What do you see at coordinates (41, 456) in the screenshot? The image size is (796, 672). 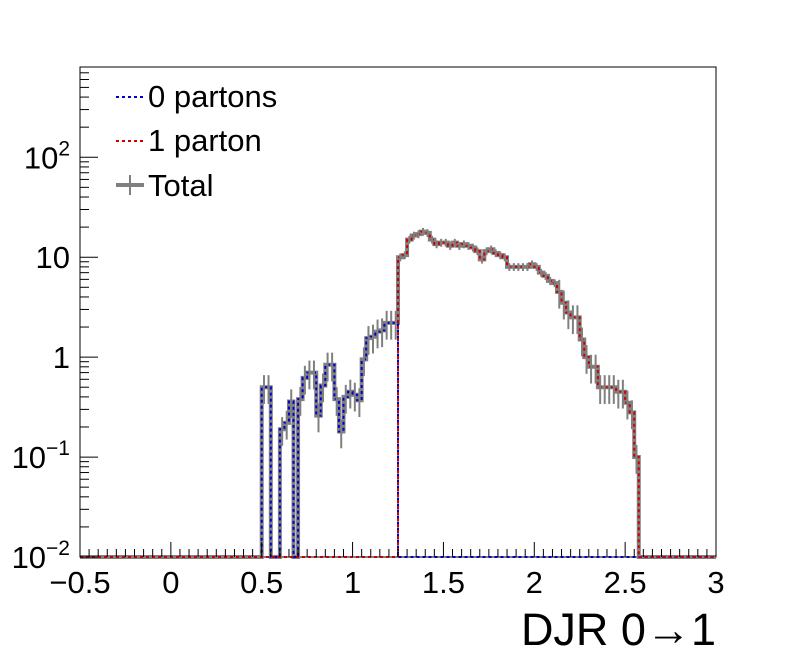 I see `y-tick-label: 10⁻¹` at bounding box center [41, 456].